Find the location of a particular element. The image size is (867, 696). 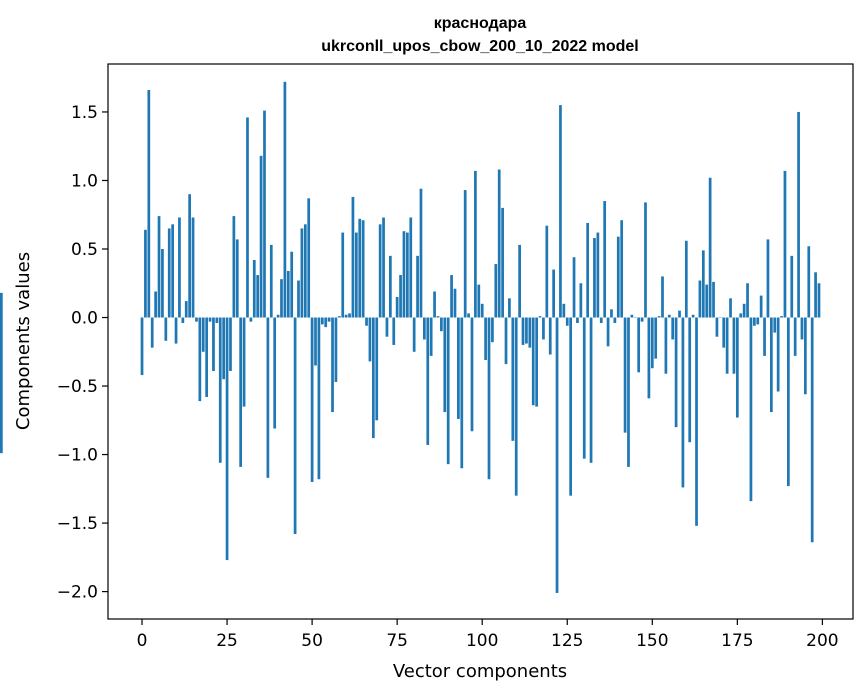

y-tick-label-3: −0.5 is located at coordinates (77, 387).